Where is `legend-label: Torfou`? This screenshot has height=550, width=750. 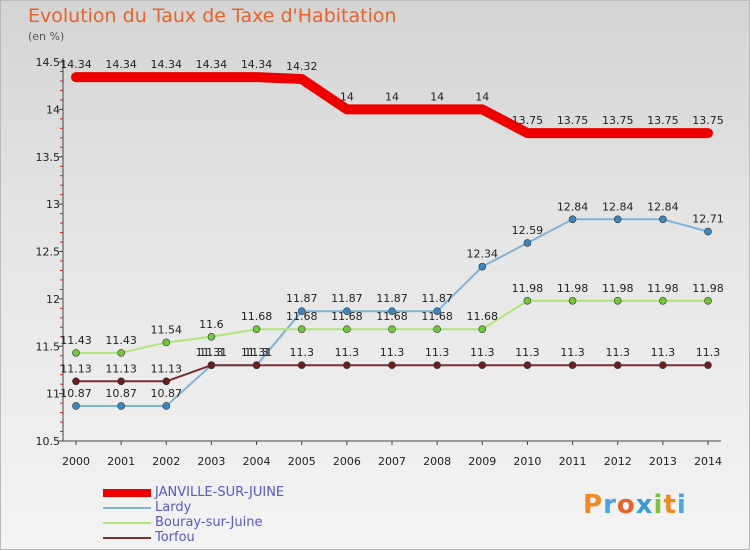 legend-label: Torfou is located at coordinates (175, 537).